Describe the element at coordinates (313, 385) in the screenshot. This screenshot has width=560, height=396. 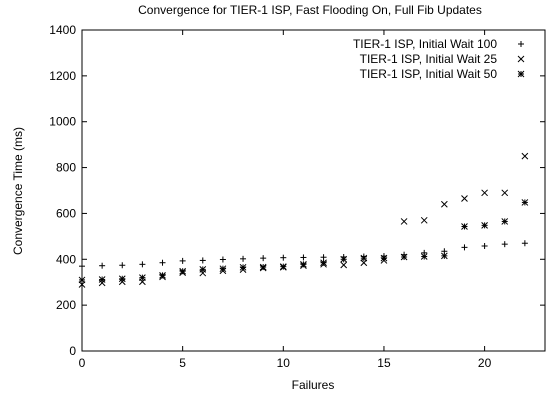
I see `x-axis-label: Failures` at that location.